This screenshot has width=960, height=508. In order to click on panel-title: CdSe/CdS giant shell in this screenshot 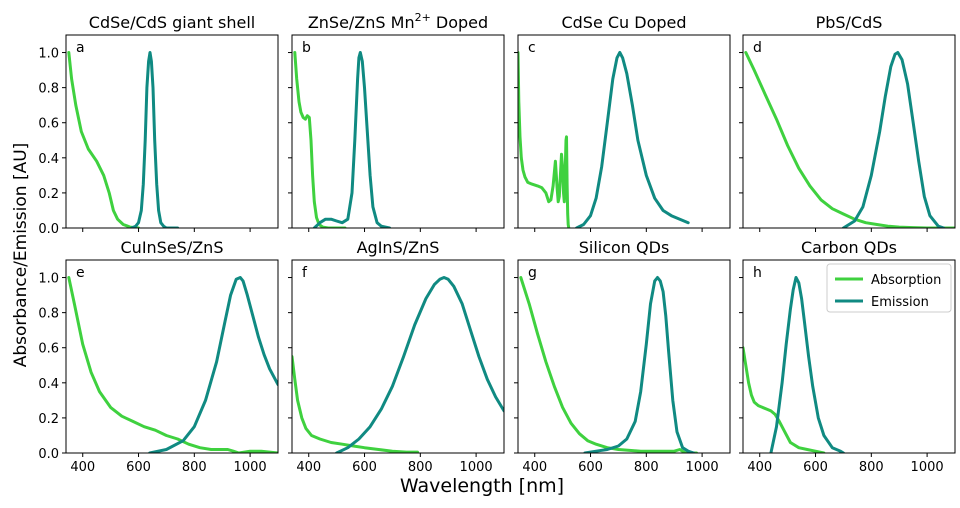, I will do `click(172, 22)`.